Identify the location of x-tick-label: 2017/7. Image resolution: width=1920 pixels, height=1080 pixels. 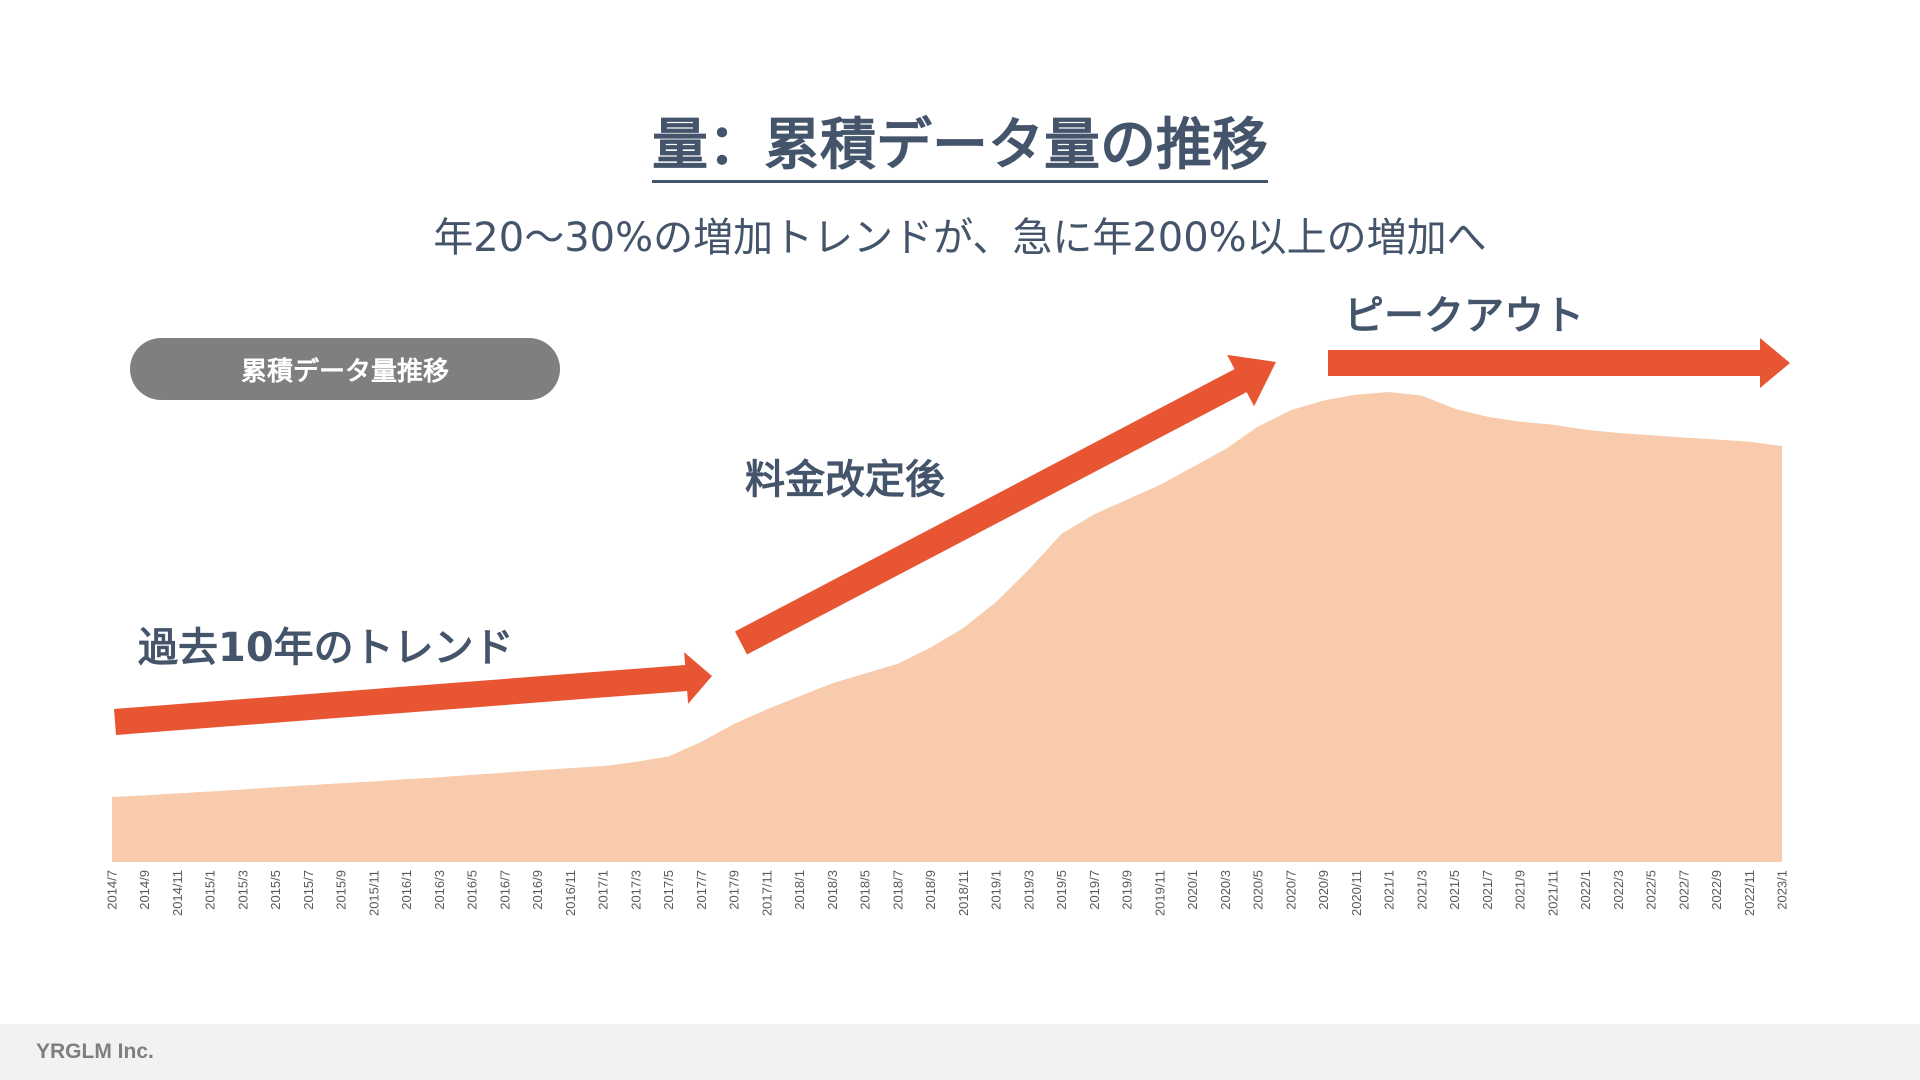
(701, 890).